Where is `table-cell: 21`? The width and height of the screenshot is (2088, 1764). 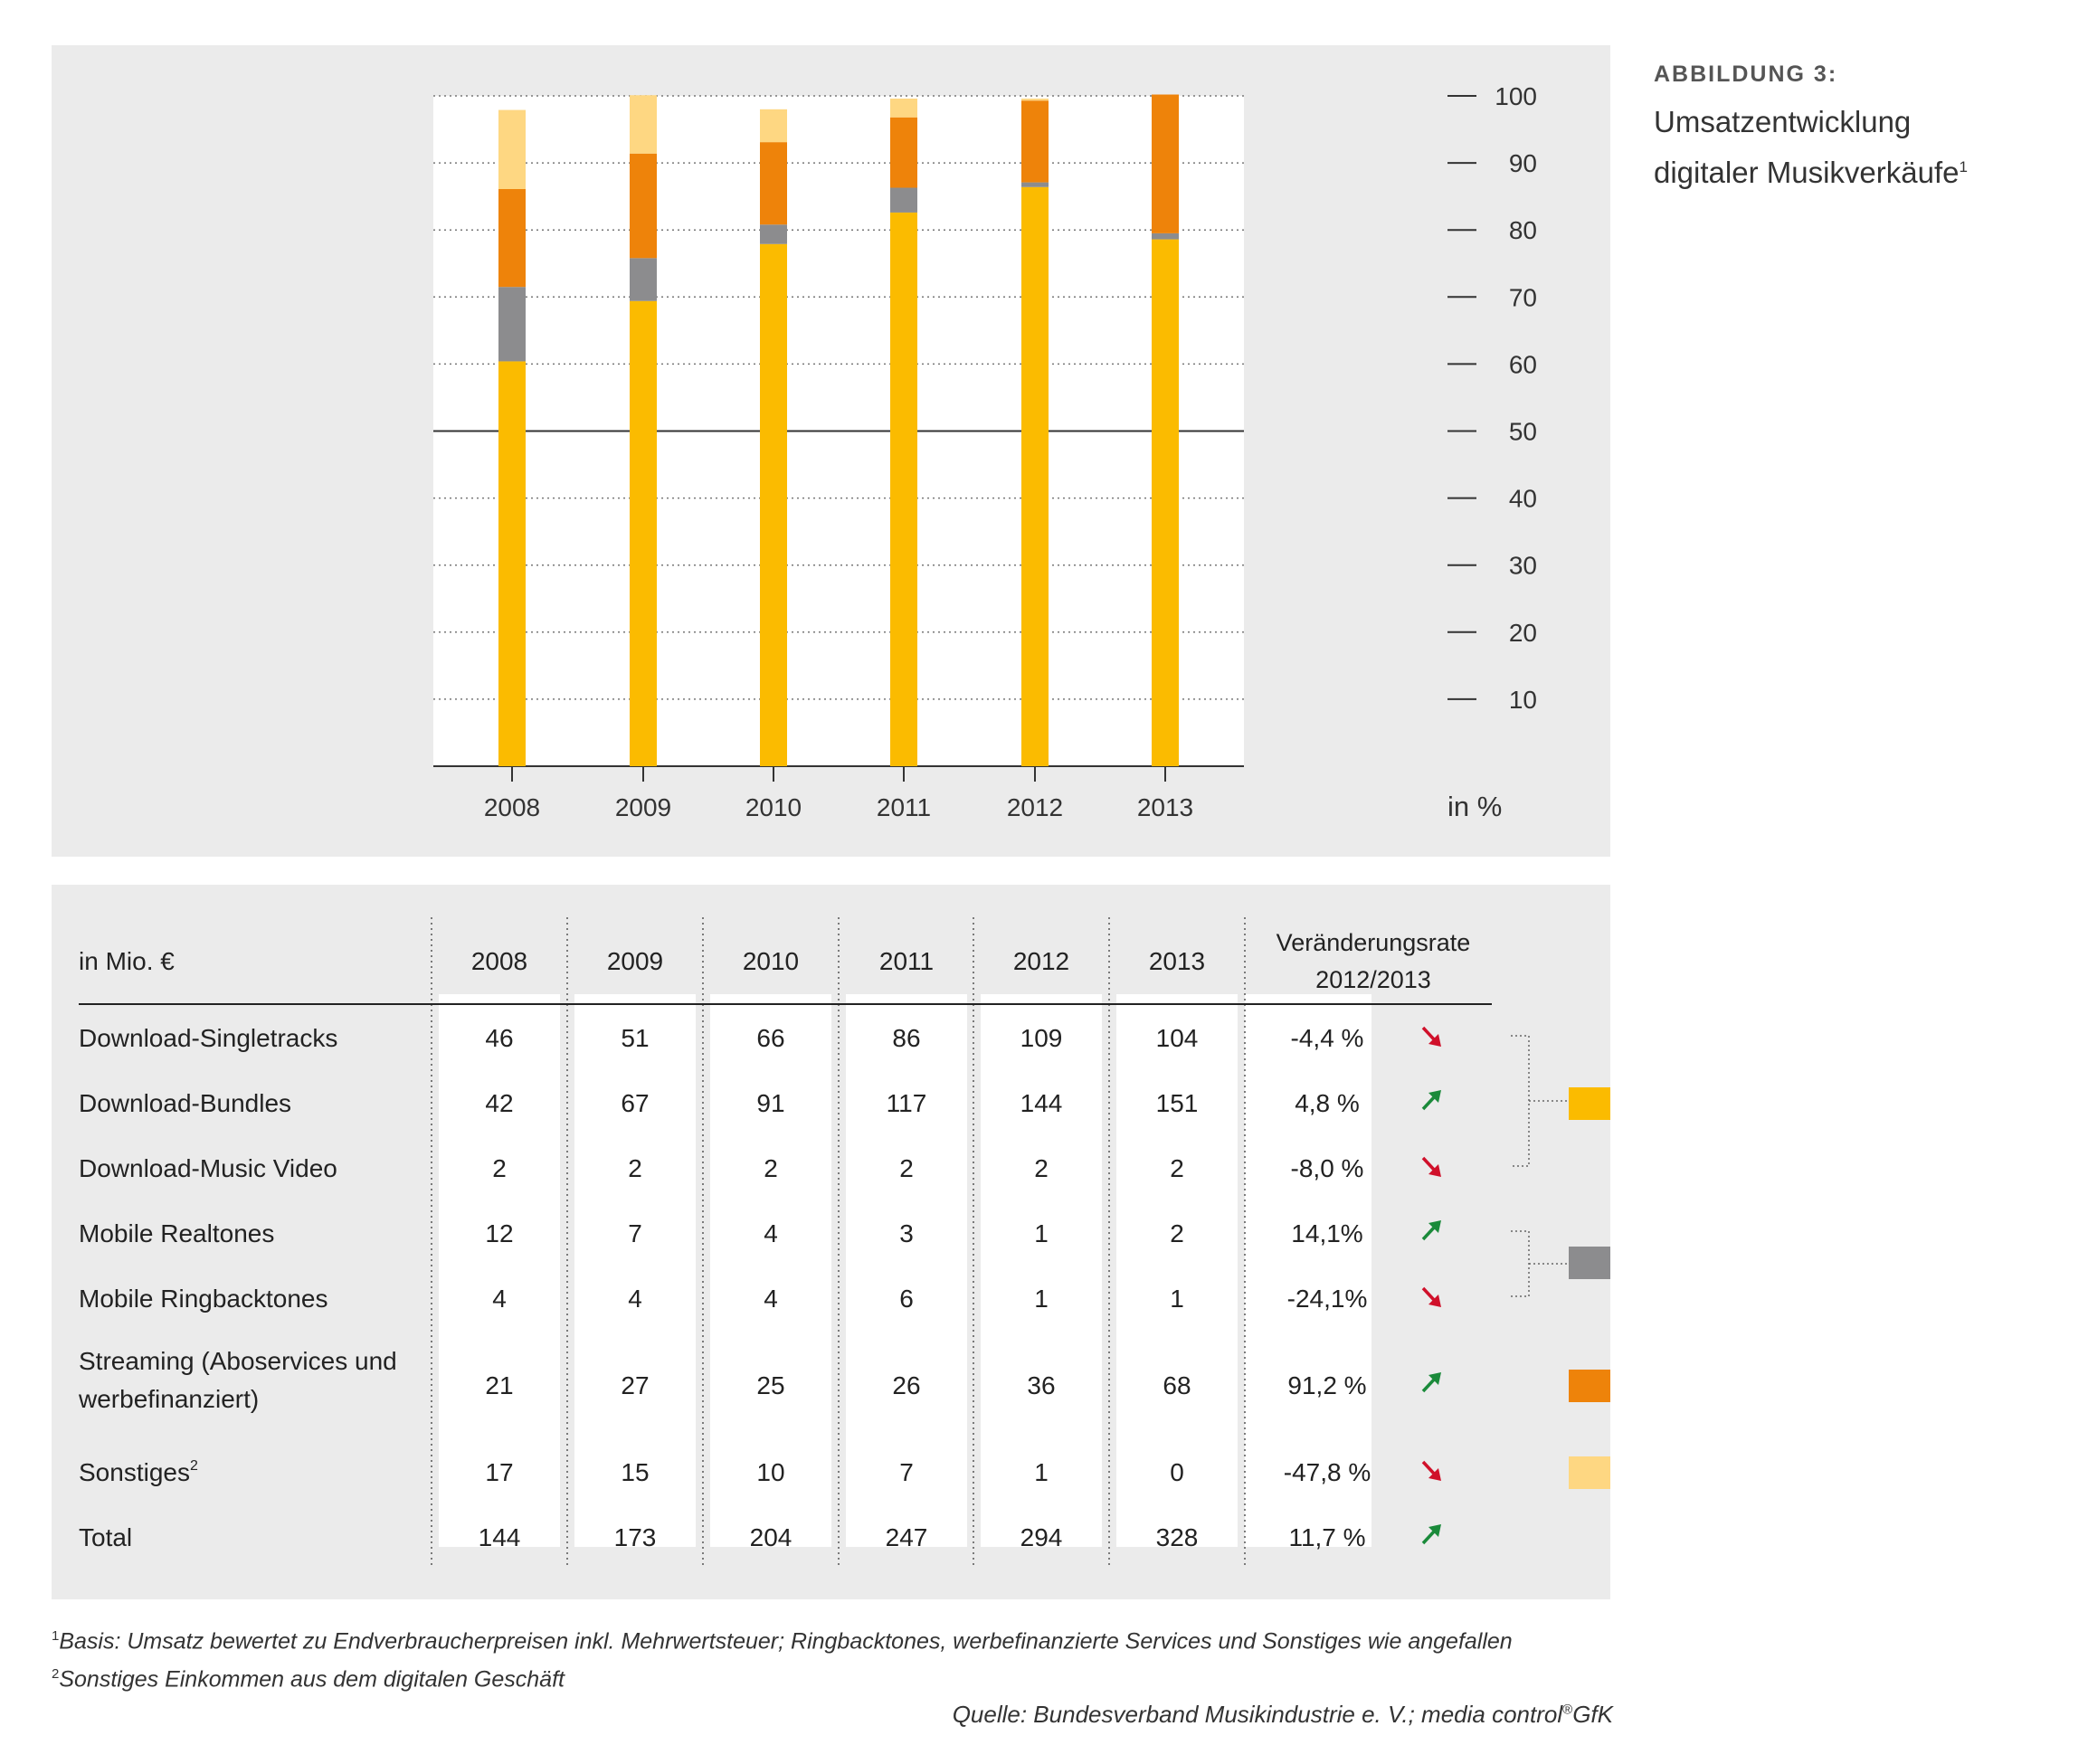 table-cell: 21 is located at coordinates (499, 1385).